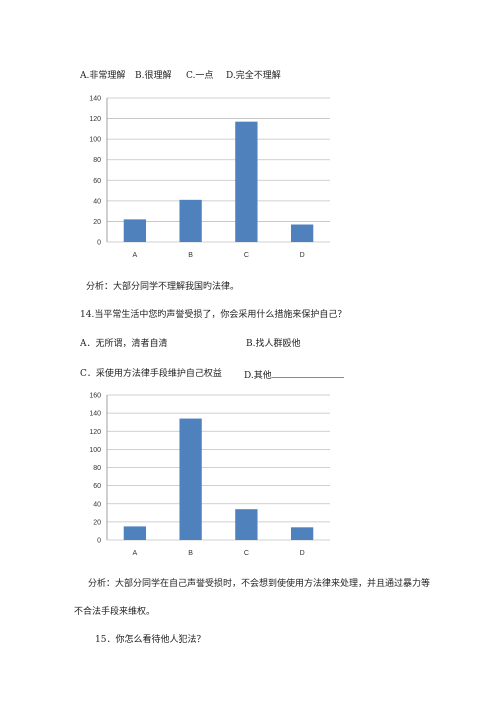 The width and height of the screenshot is (500, 707). Describe the element at coordinates (209, 475) in the screenshot. I see `chart-q14-svg: 0 20 40 60 80 100 120 140 160 A B C D` at that location.